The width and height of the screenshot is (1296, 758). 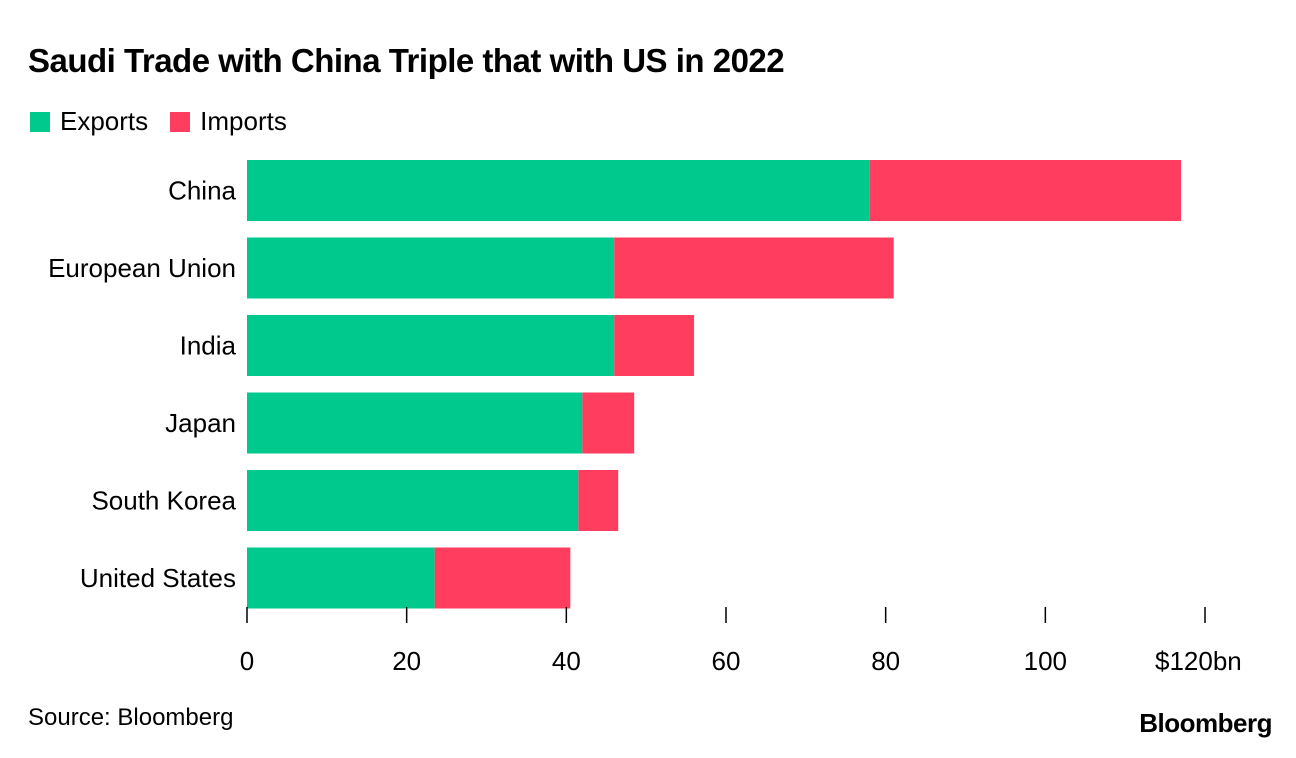 What do you see at coordinates (158, 578) in the screenshot?
I see `category-label-united-states: United States` at bounding box center [158, 578].